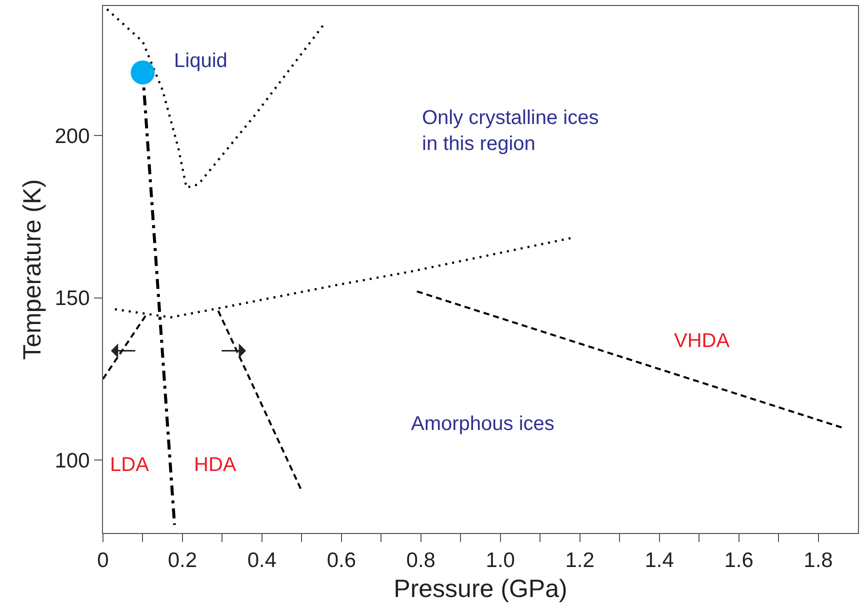 The image size is (861, 612). I want to click on x-tick-label: 0.6, so click(341, 560).